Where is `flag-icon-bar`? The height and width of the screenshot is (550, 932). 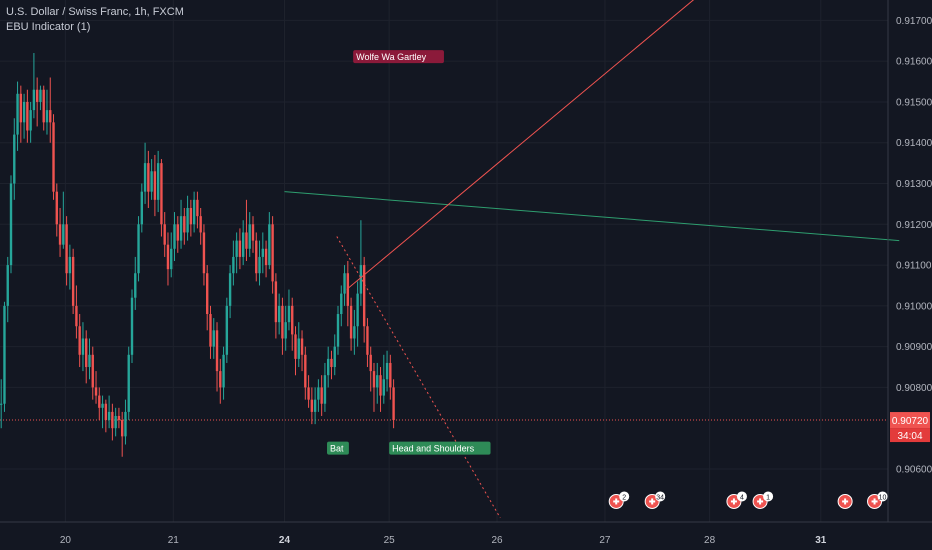
flag-icon-bar is located at coordinates (733, 501).